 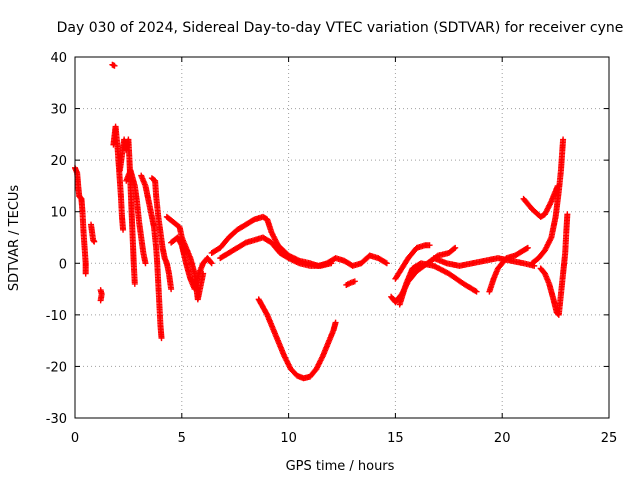 What do you see at coordinates (502, 438) in the screenshot?
I see `x-tick-label: 20` at bounding box center [502, 438].